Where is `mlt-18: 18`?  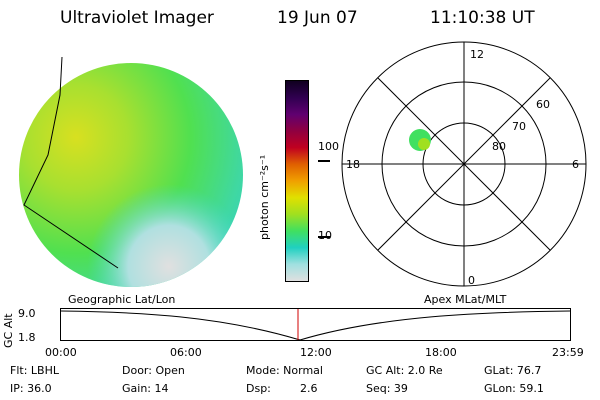 mlt-18: 18 is located at coordinates (353, 164).